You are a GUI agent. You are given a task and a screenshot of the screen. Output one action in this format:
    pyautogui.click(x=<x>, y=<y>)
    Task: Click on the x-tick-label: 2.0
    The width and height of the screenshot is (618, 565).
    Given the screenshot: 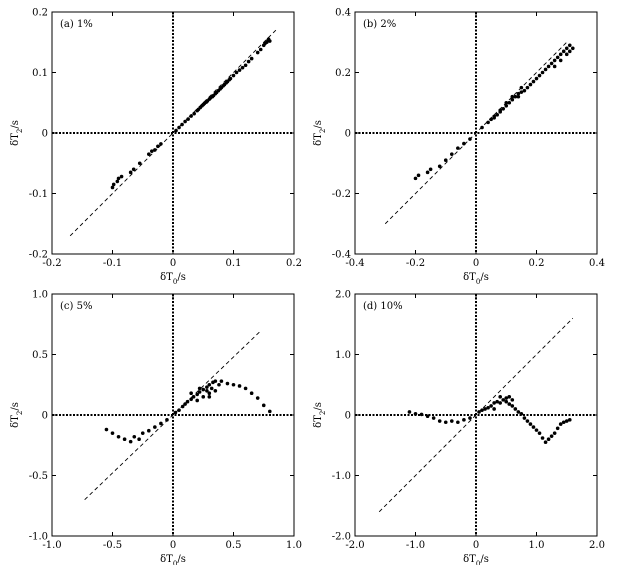 What is the action you would take?
    pyautogui.click(x=597, y=545)
    